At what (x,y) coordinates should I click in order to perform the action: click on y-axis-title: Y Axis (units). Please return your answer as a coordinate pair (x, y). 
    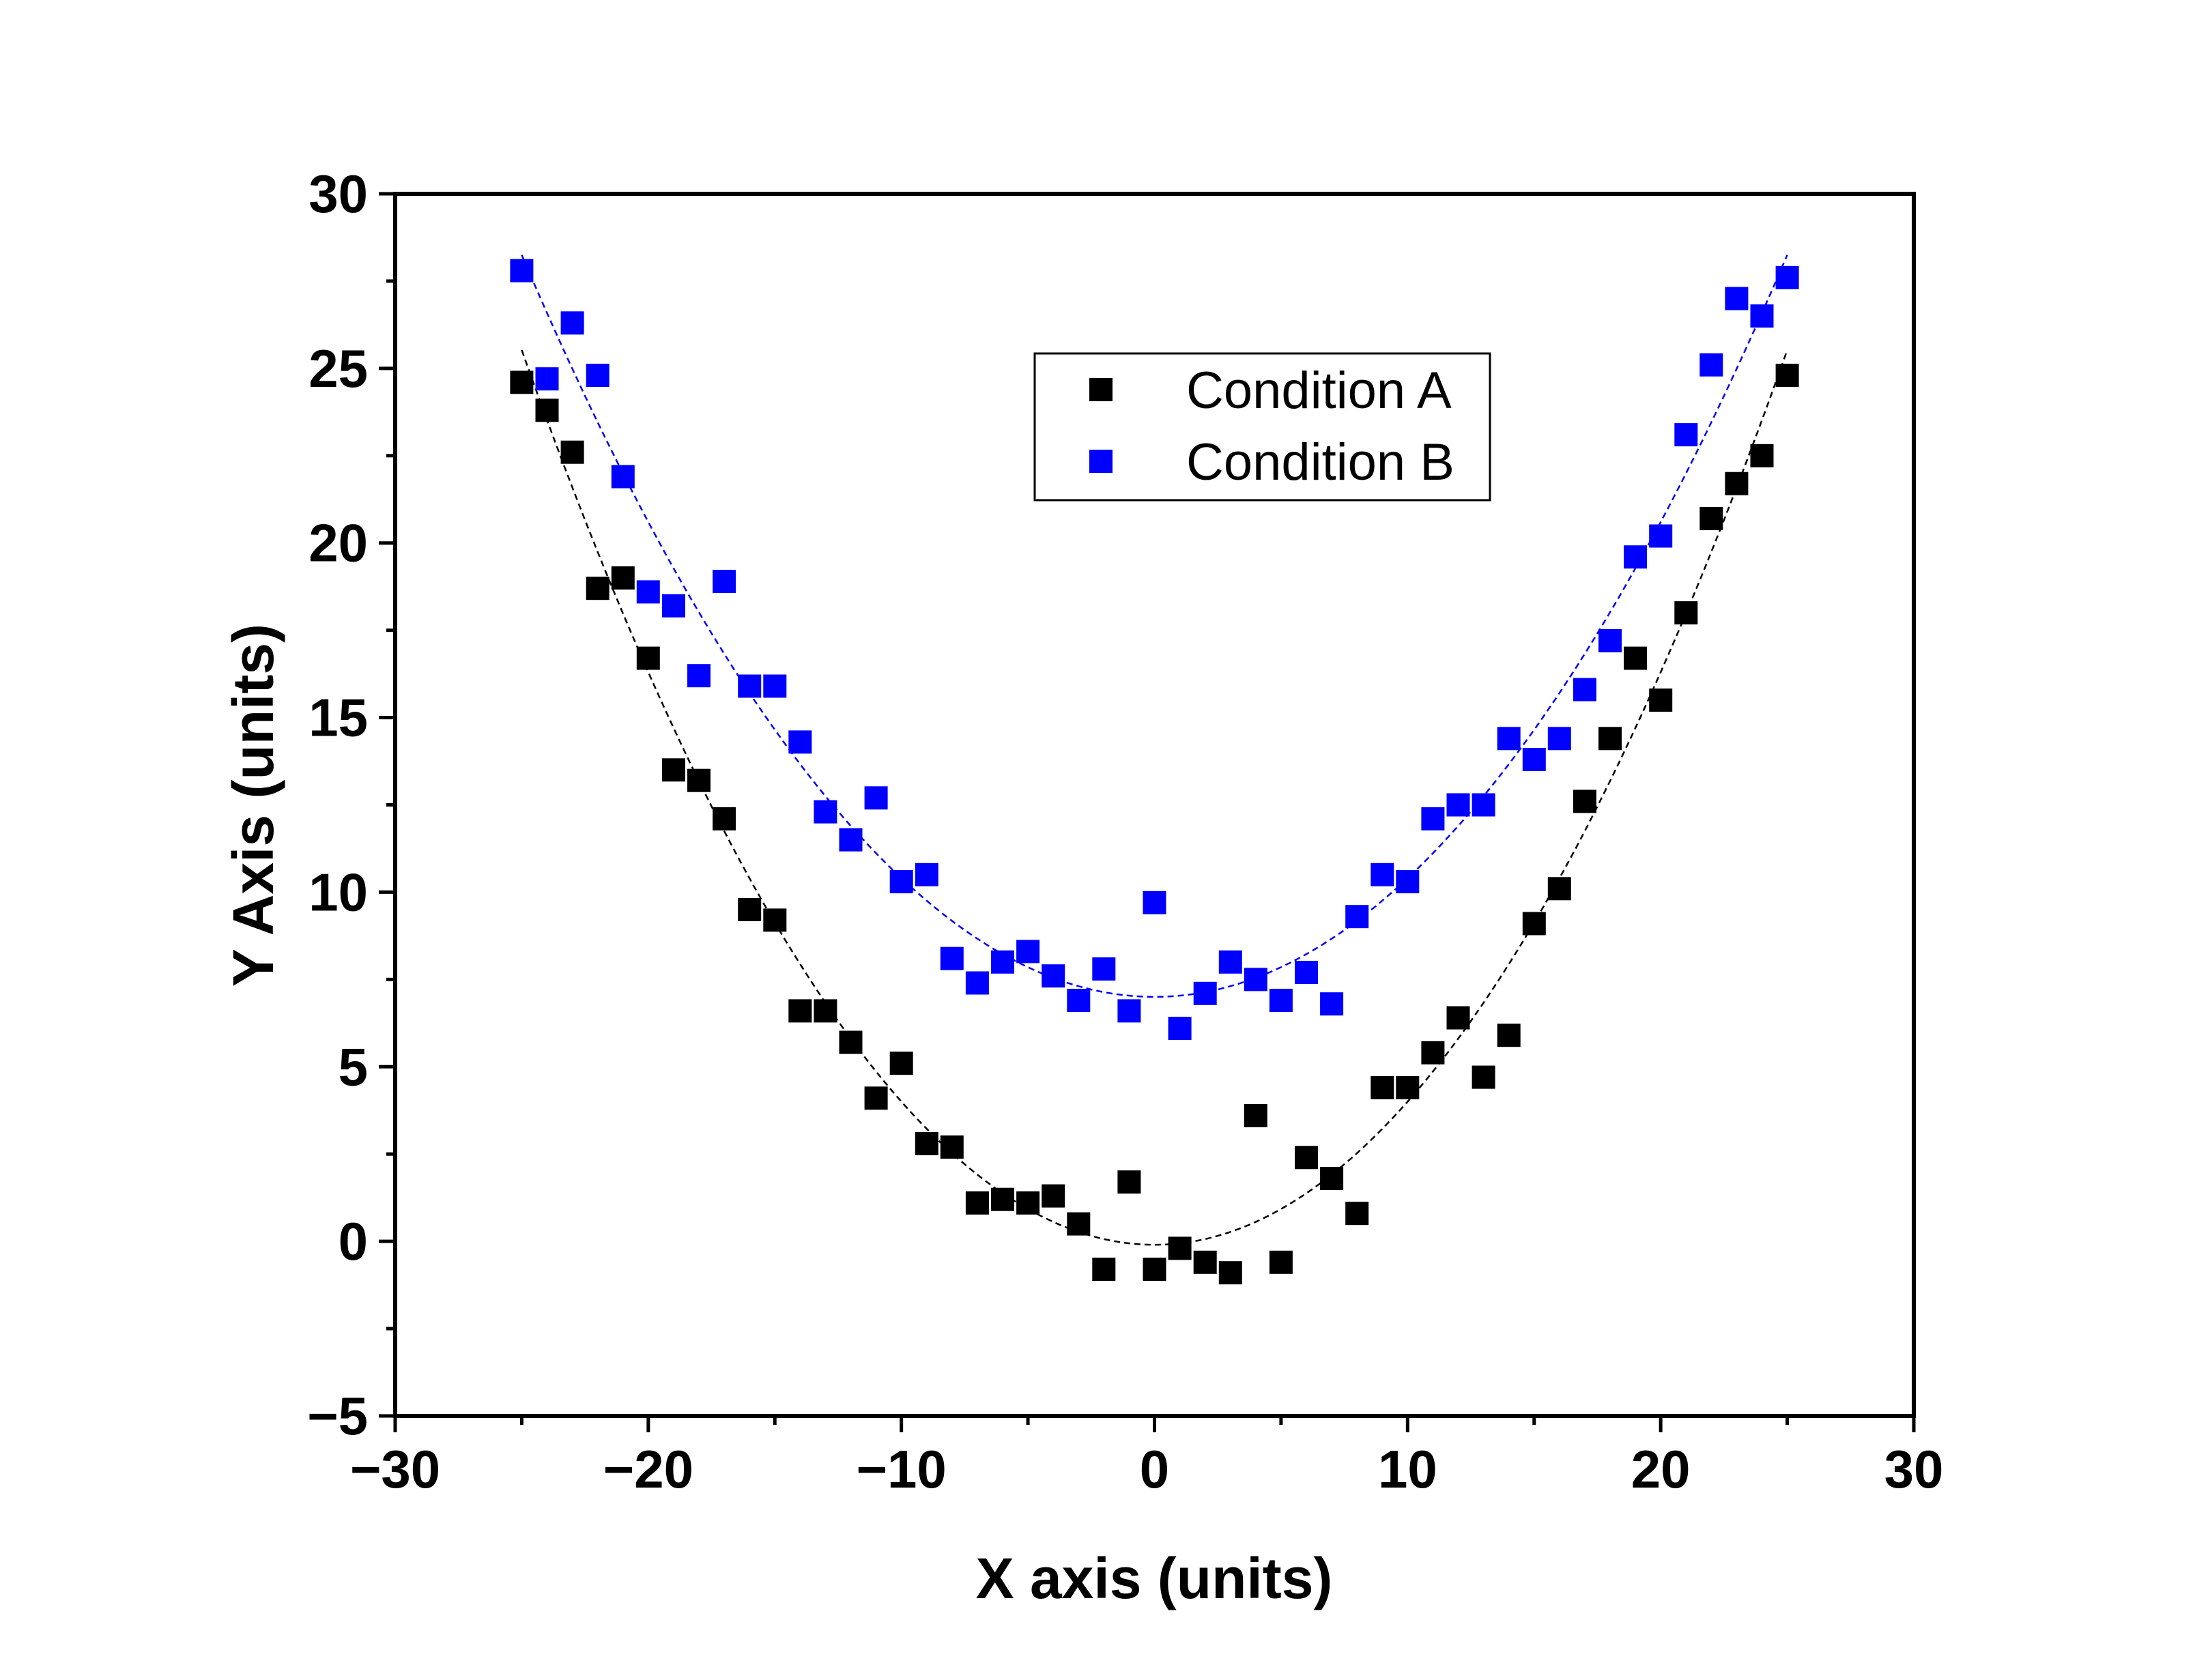
    Looking at the image, I should click on (253, 805).